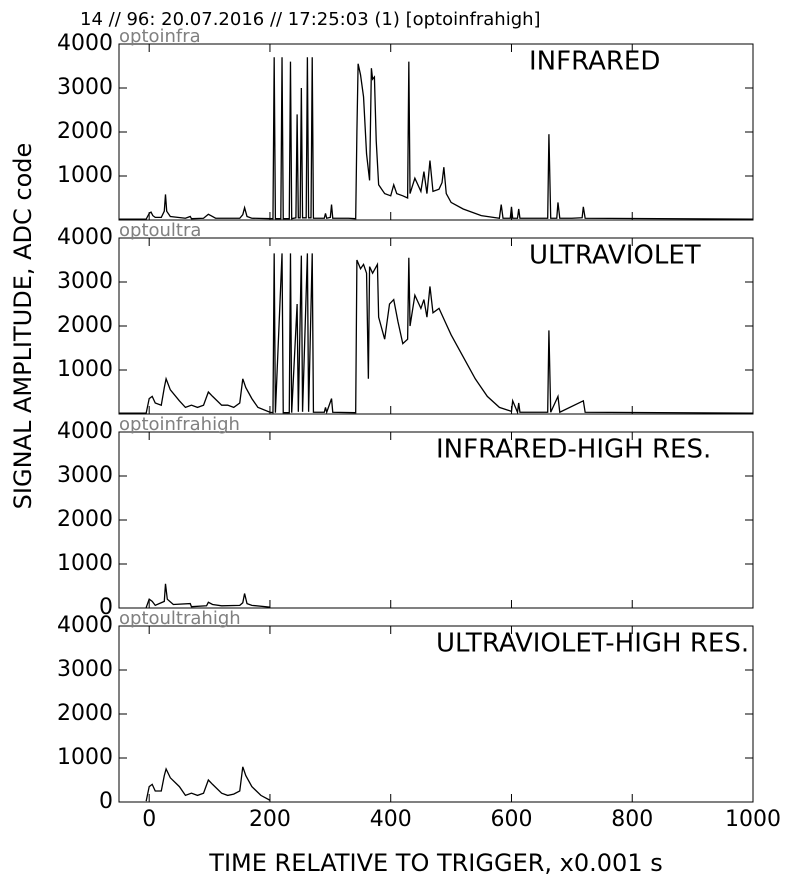 Image resolution: width=792 pixels, height=886 pixels. I want to click on x-axis-label: TIME RELATIVE TO TRIGGER, x0.001 s, so click(435, 863).